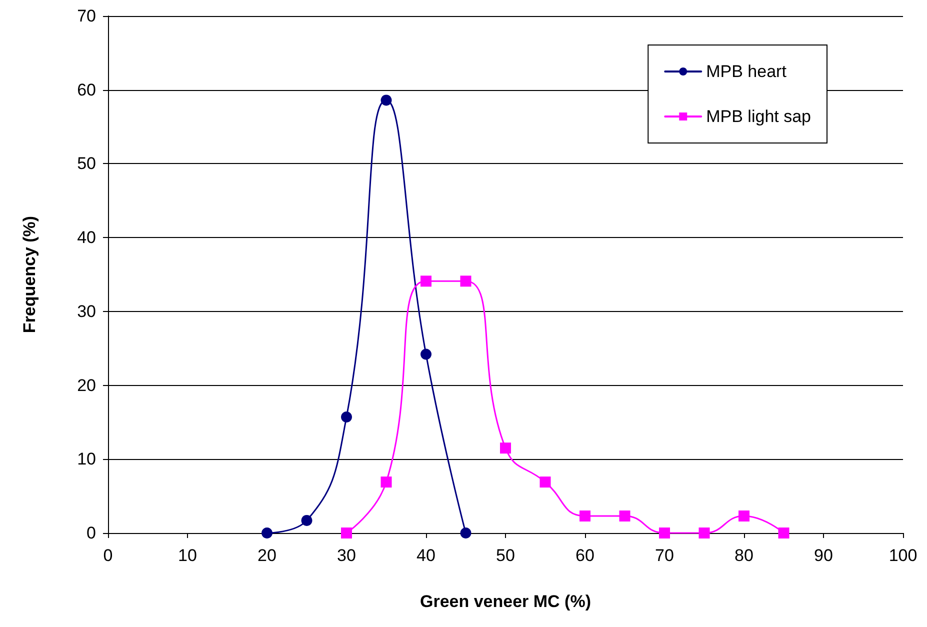 This screenshot has height=627, width=927. I want to click on x-tick-label: 40, so click(426, 555).